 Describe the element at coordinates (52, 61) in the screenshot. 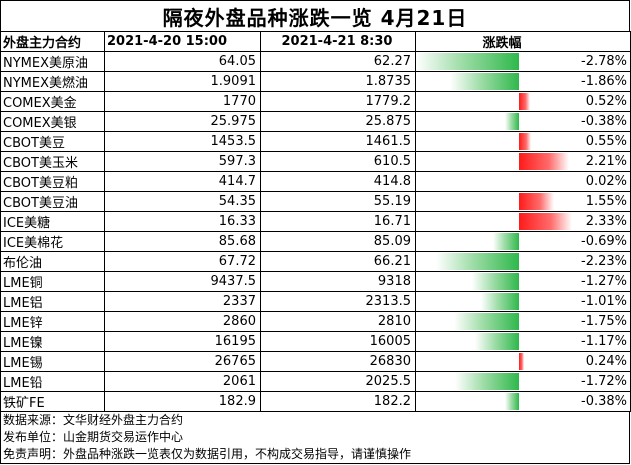

I see `contract-name: NYMEX美原油` at that location.